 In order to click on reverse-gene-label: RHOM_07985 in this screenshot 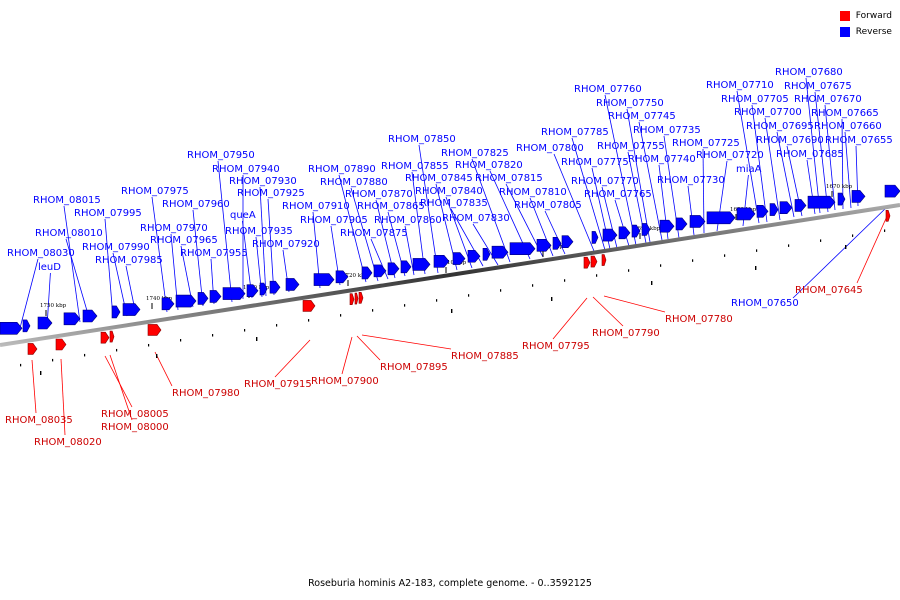, I will do `click(129, 260)`.